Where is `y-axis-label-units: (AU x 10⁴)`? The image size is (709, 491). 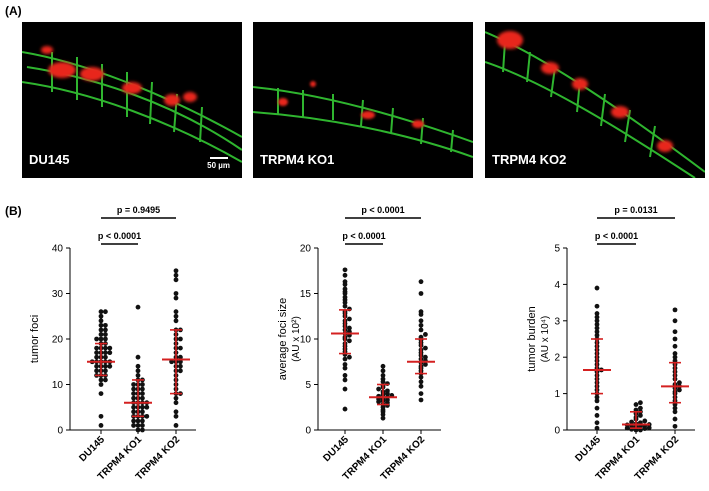 y-axis-label-units: (AU x 10⁴) is located at coordinates (545, 339).